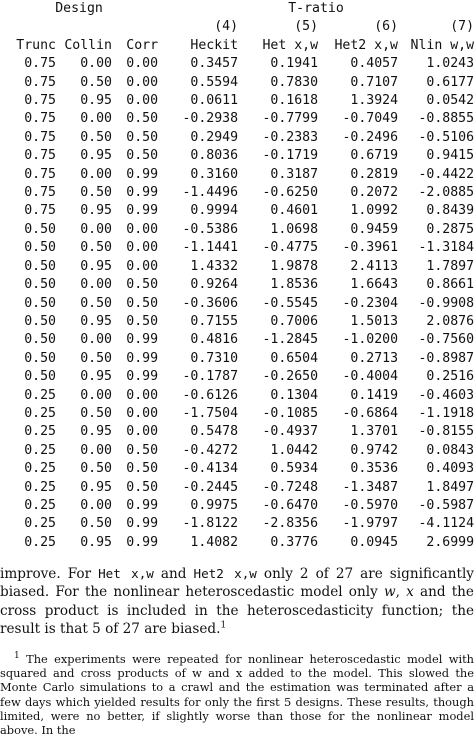 Image resolution: width=474 pixels, height=737 pixels. What do you see at coordinates (210, 413) in the screenshot?
I see `table-cell: -1.7504` at bounding box center [210, 413].